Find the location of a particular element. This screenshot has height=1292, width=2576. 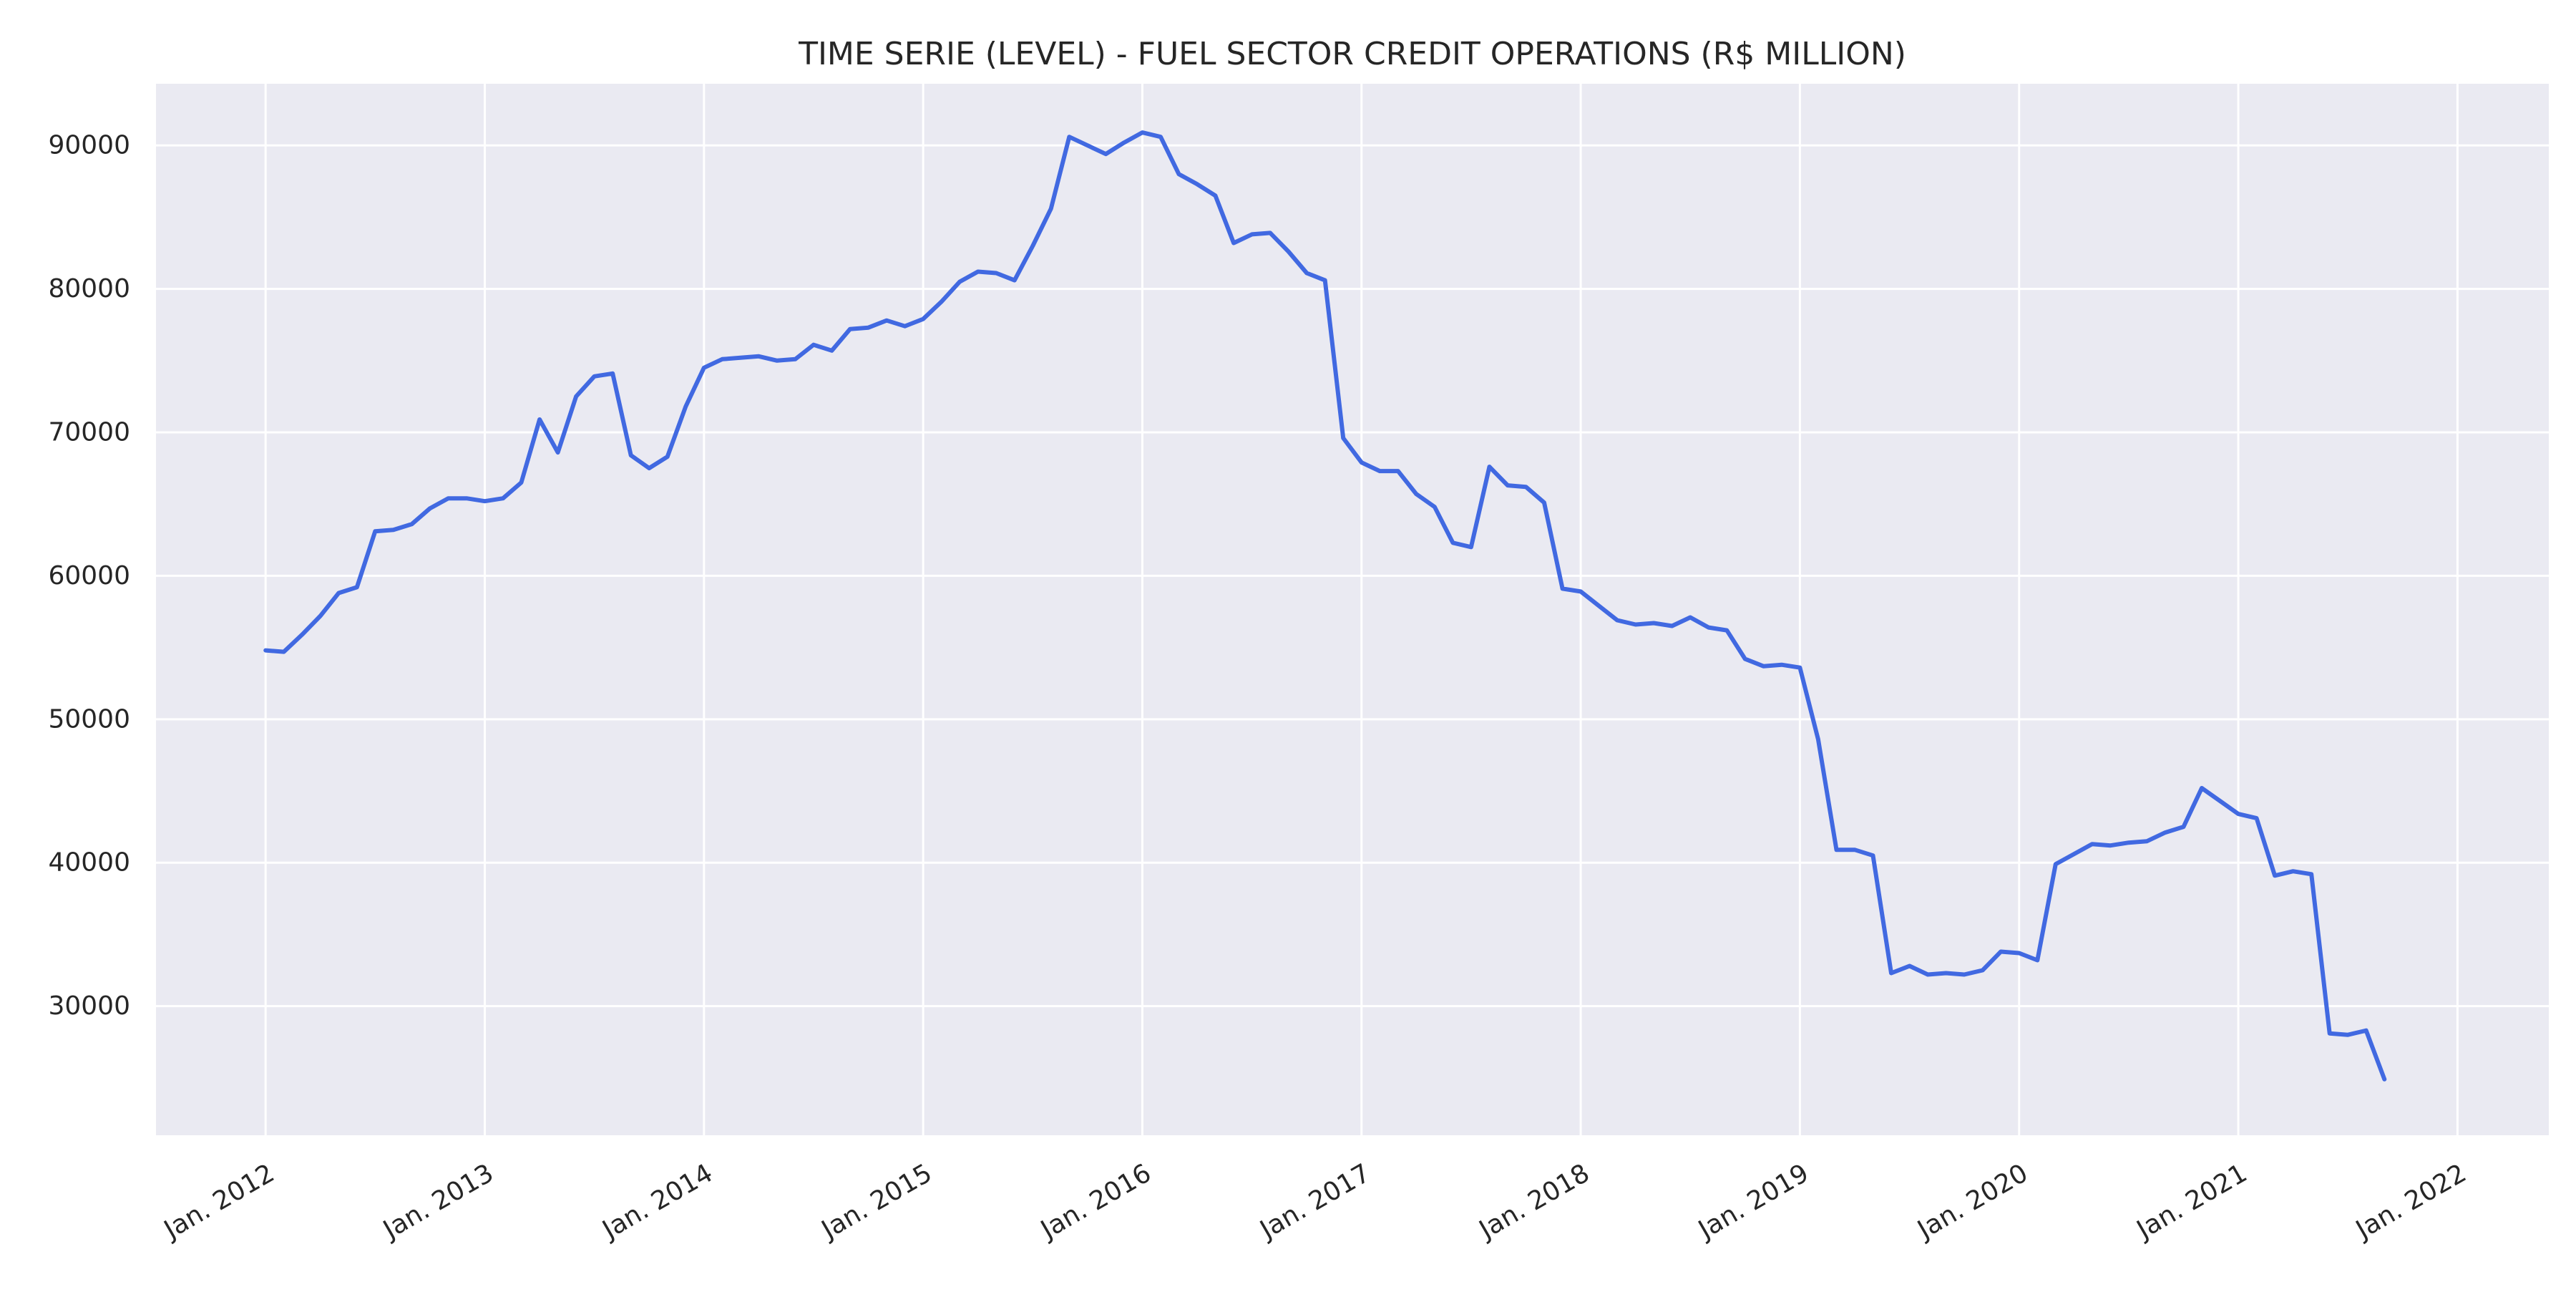

y-tick-label: 90000 is located at coordinates (89, 145).